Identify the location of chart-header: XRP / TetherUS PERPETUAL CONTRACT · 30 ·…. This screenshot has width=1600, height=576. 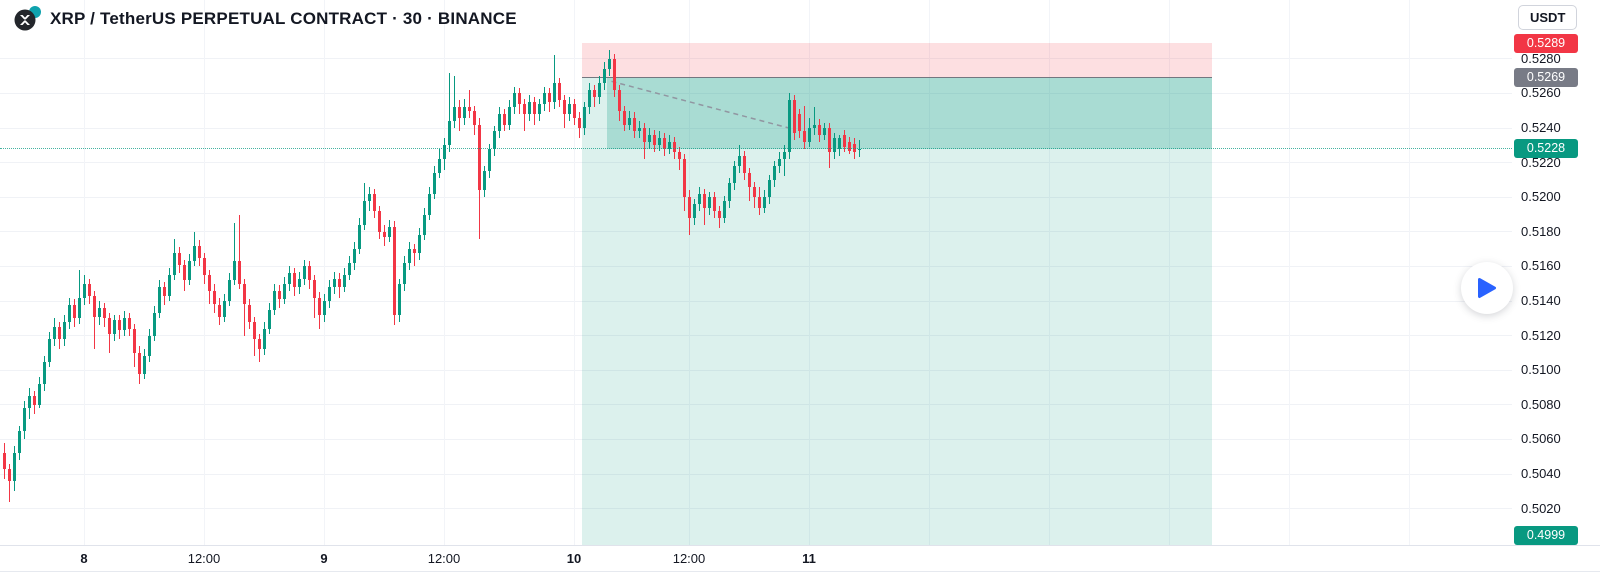
(262, 19).